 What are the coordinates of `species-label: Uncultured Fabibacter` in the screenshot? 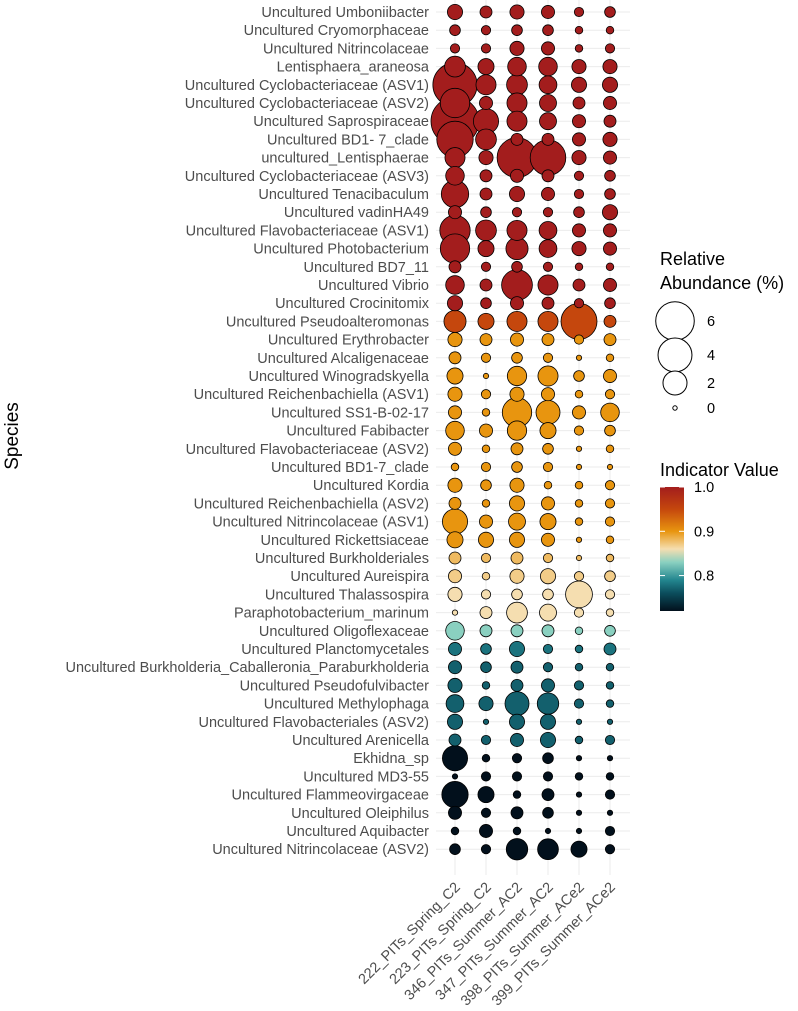 It's located at (357, 432).